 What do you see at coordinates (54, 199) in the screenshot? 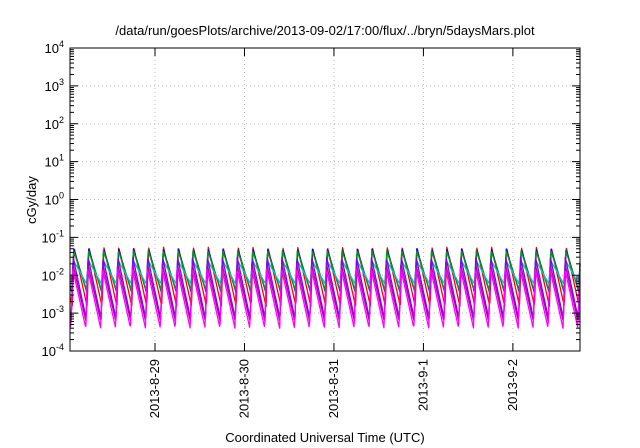
I see `y-tick-label: 10⁰` at bounding box center [54, 199].